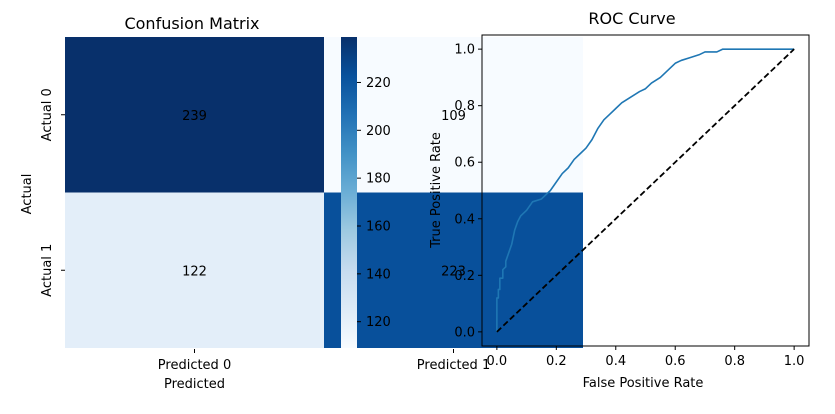  Describe the element at coordinates (374, 203) in the screenshot. I see `colorbar-ticks: 120 140 160 180 200 220` at that location.